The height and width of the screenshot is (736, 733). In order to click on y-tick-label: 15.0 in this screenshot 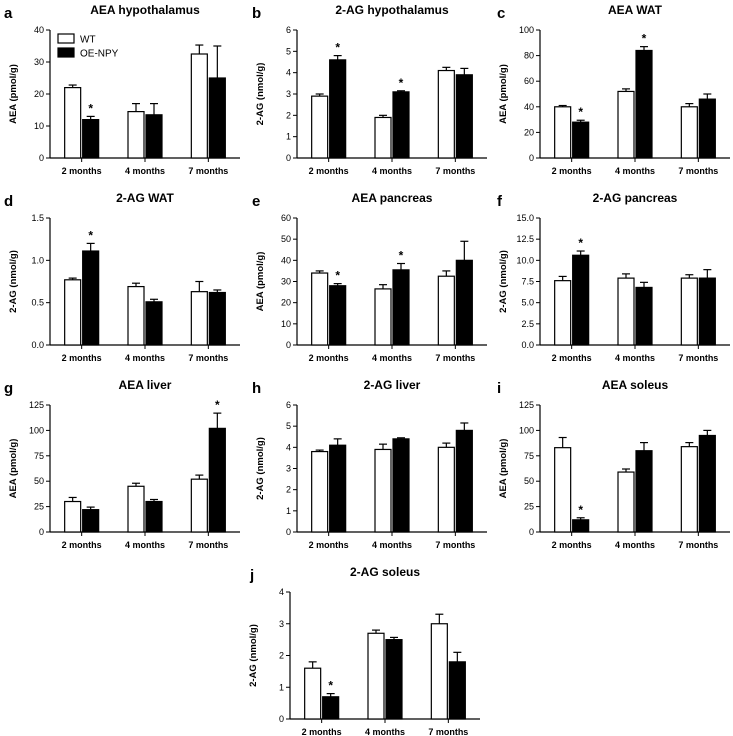, I will do `click(525, 218)`.